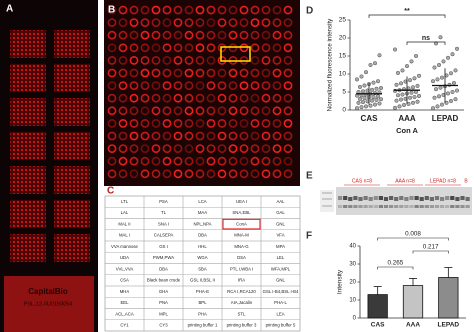 The height and width of the screenshot is (332, 474). I want to click on cell-text: PHA-L, so click(280, 302).